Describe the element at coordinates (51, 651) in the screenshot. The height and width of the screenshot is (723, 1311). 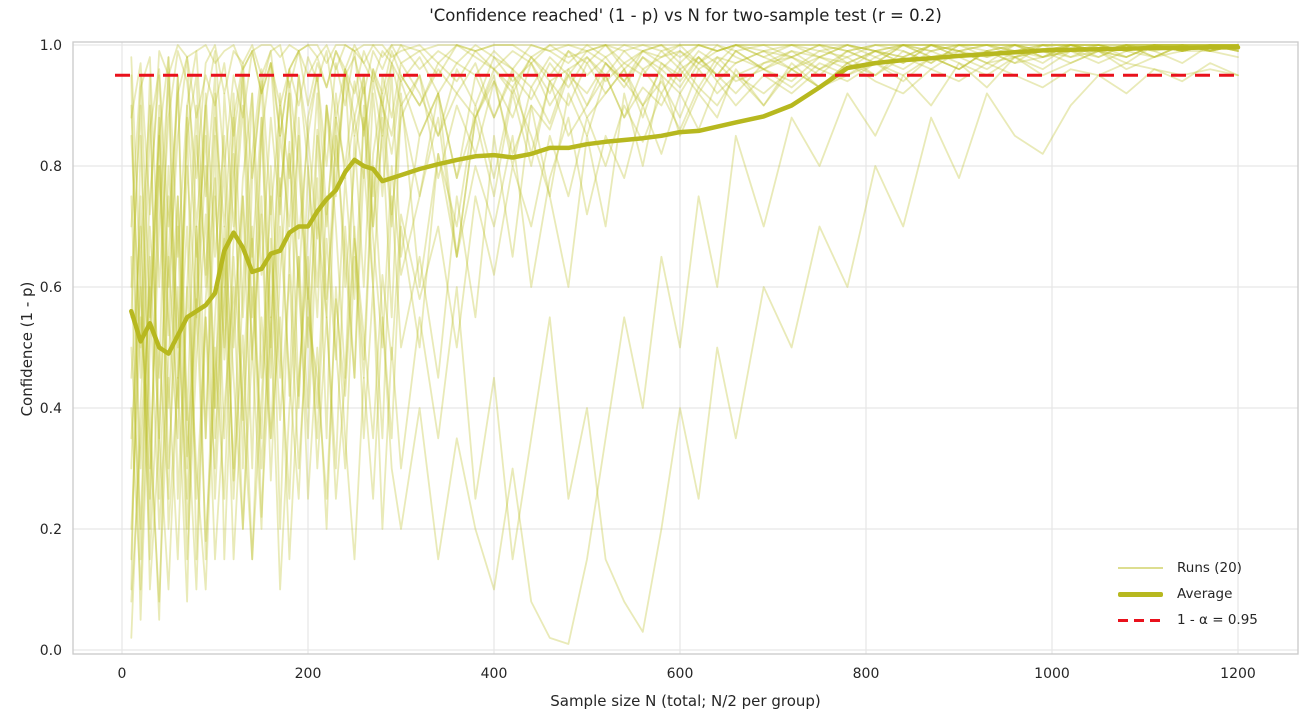
I see `y-tick-label: 0.0` at that location.